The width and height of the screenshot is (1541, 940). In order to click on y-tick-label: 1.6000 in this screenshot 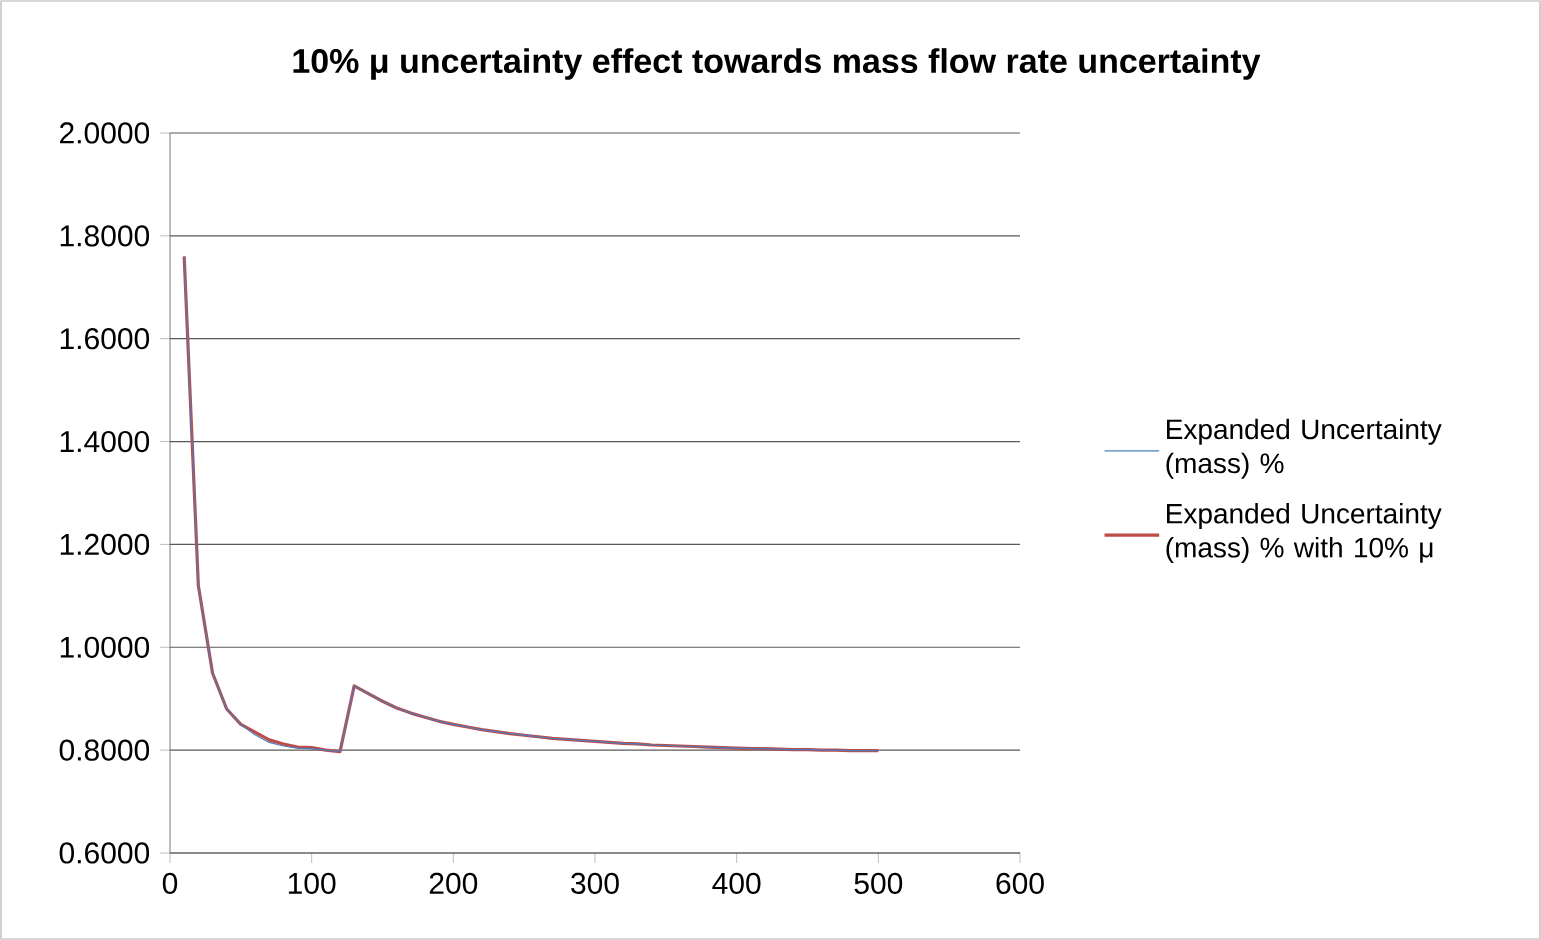, I will do `click(105, 339)`.